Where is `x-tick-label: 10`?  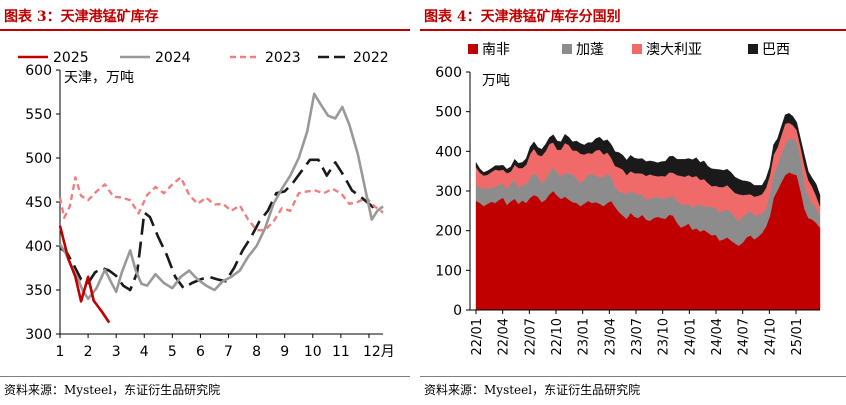
x-tick-label: 10 is located at coordinates (313, 352).